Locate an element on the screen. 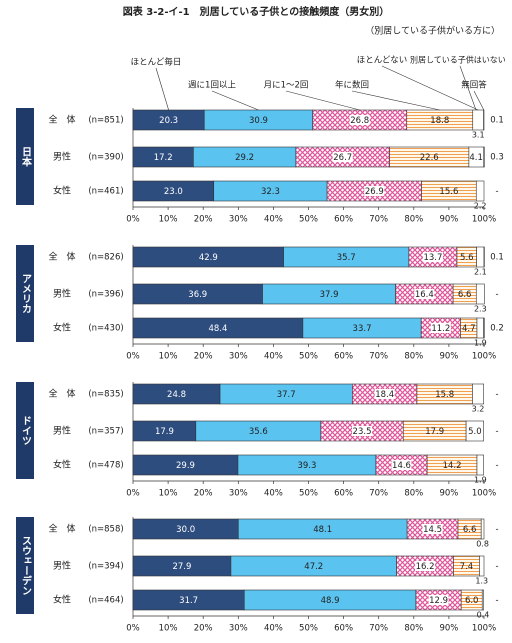 This screenshot has width=512, height=643. value-label: 26.7 is located at coordinates (342, 158).